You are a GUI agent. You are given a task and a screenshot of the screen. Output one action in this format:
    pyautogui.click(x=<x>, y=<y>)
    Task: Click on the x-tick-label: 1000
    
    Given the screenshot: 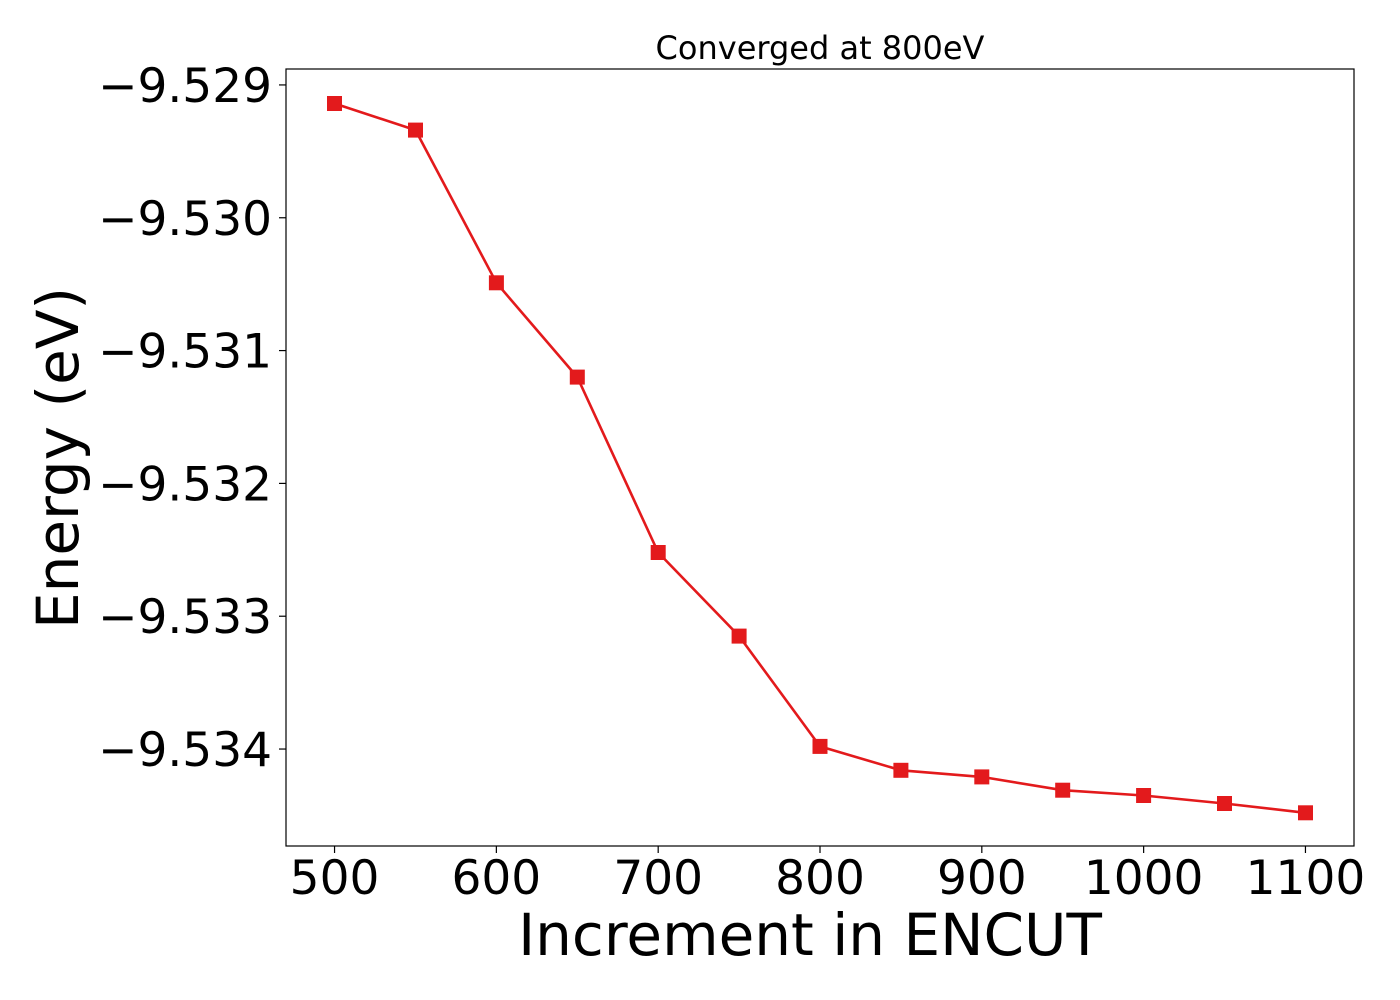 What is the action you would take?
    pyautogui.click(x=1144, y=878)
    